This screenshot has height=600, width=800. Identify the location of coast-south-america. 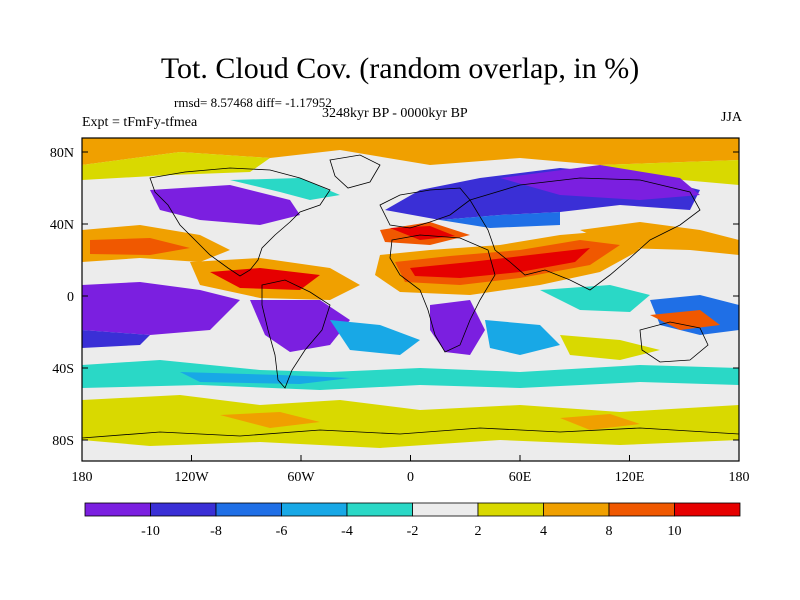
(296, 334).